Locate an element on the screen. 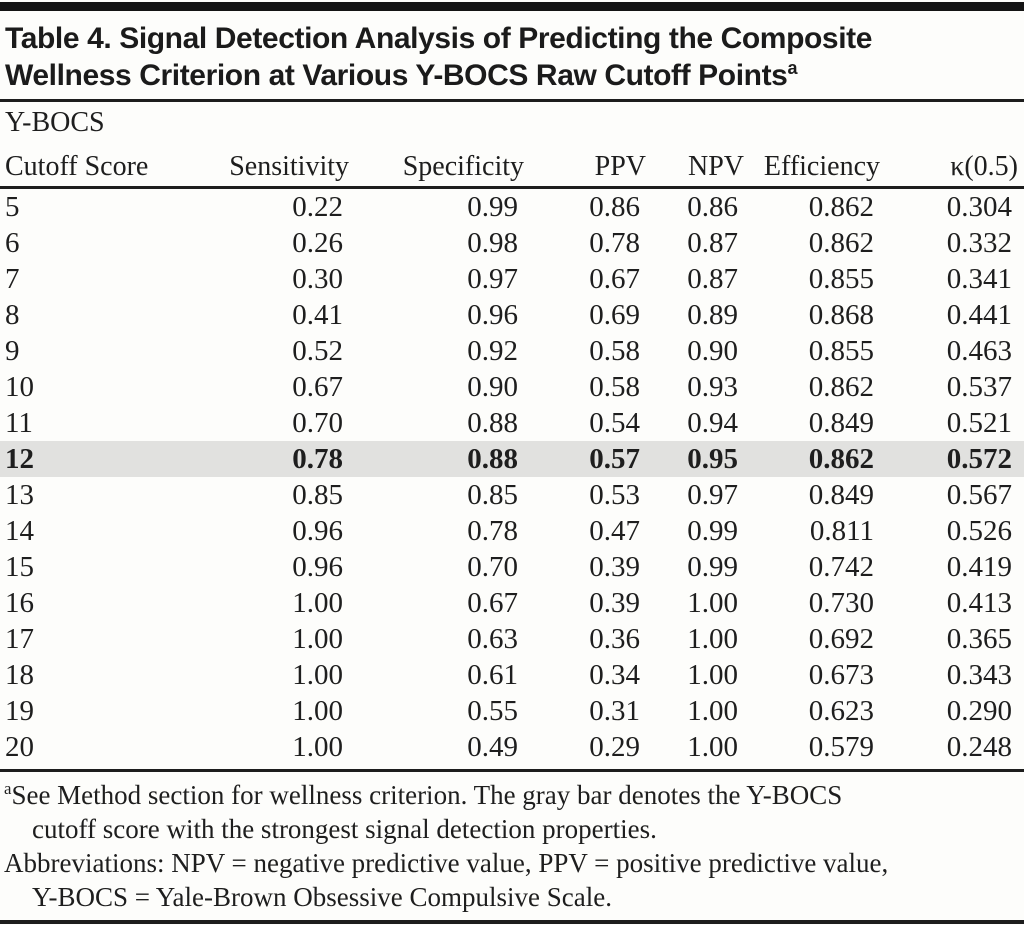 The image size is (1024, 925). value-cell: 0.419 is located at coordinates (979, 566).